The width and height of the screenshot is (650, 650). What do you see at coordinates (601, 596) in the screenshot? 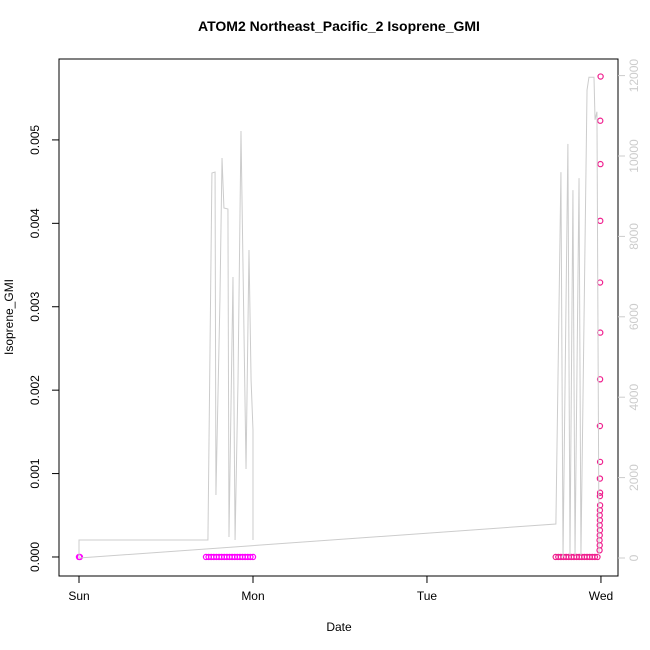
I see `x-tick-label: Wed` at bounding box center [601, 596].